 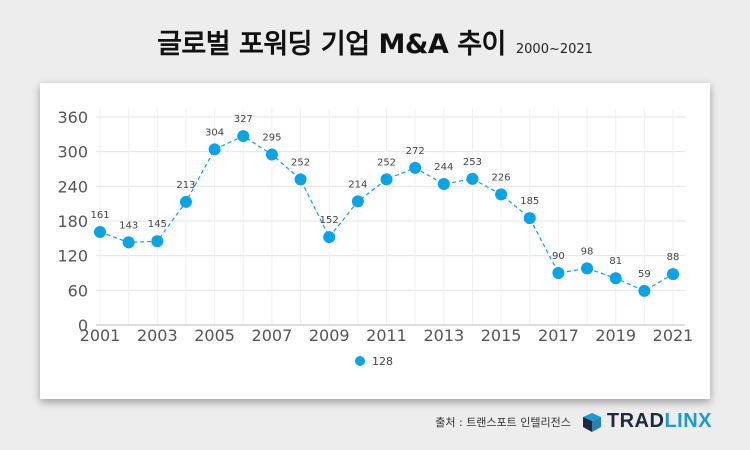 I want to click on logo-text-linx: LINX, so click(x=688, y=421).